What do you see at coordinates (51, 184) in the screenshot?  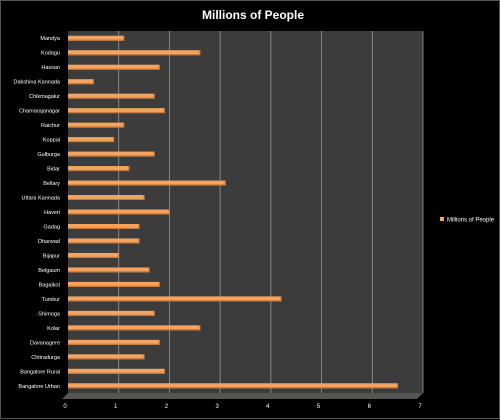 I see `category-label: Bellary` at bounding box center [51, 184].